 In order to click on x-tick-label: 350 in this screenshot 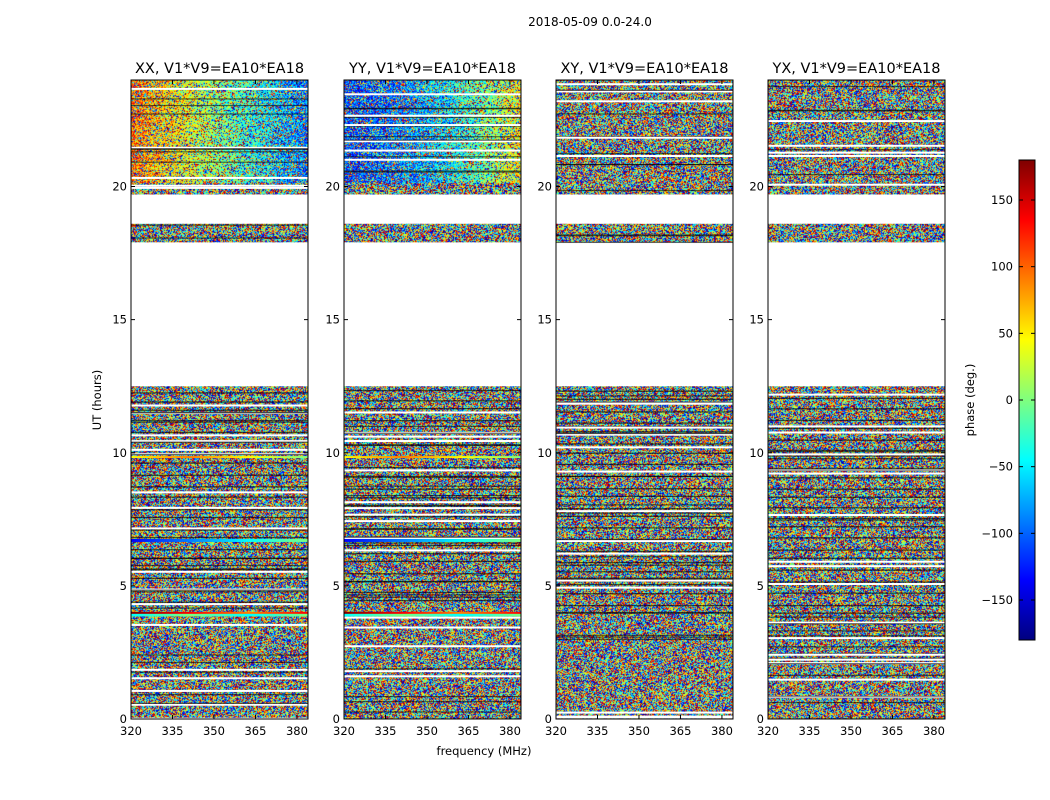, I will do `click(639, 731)`.